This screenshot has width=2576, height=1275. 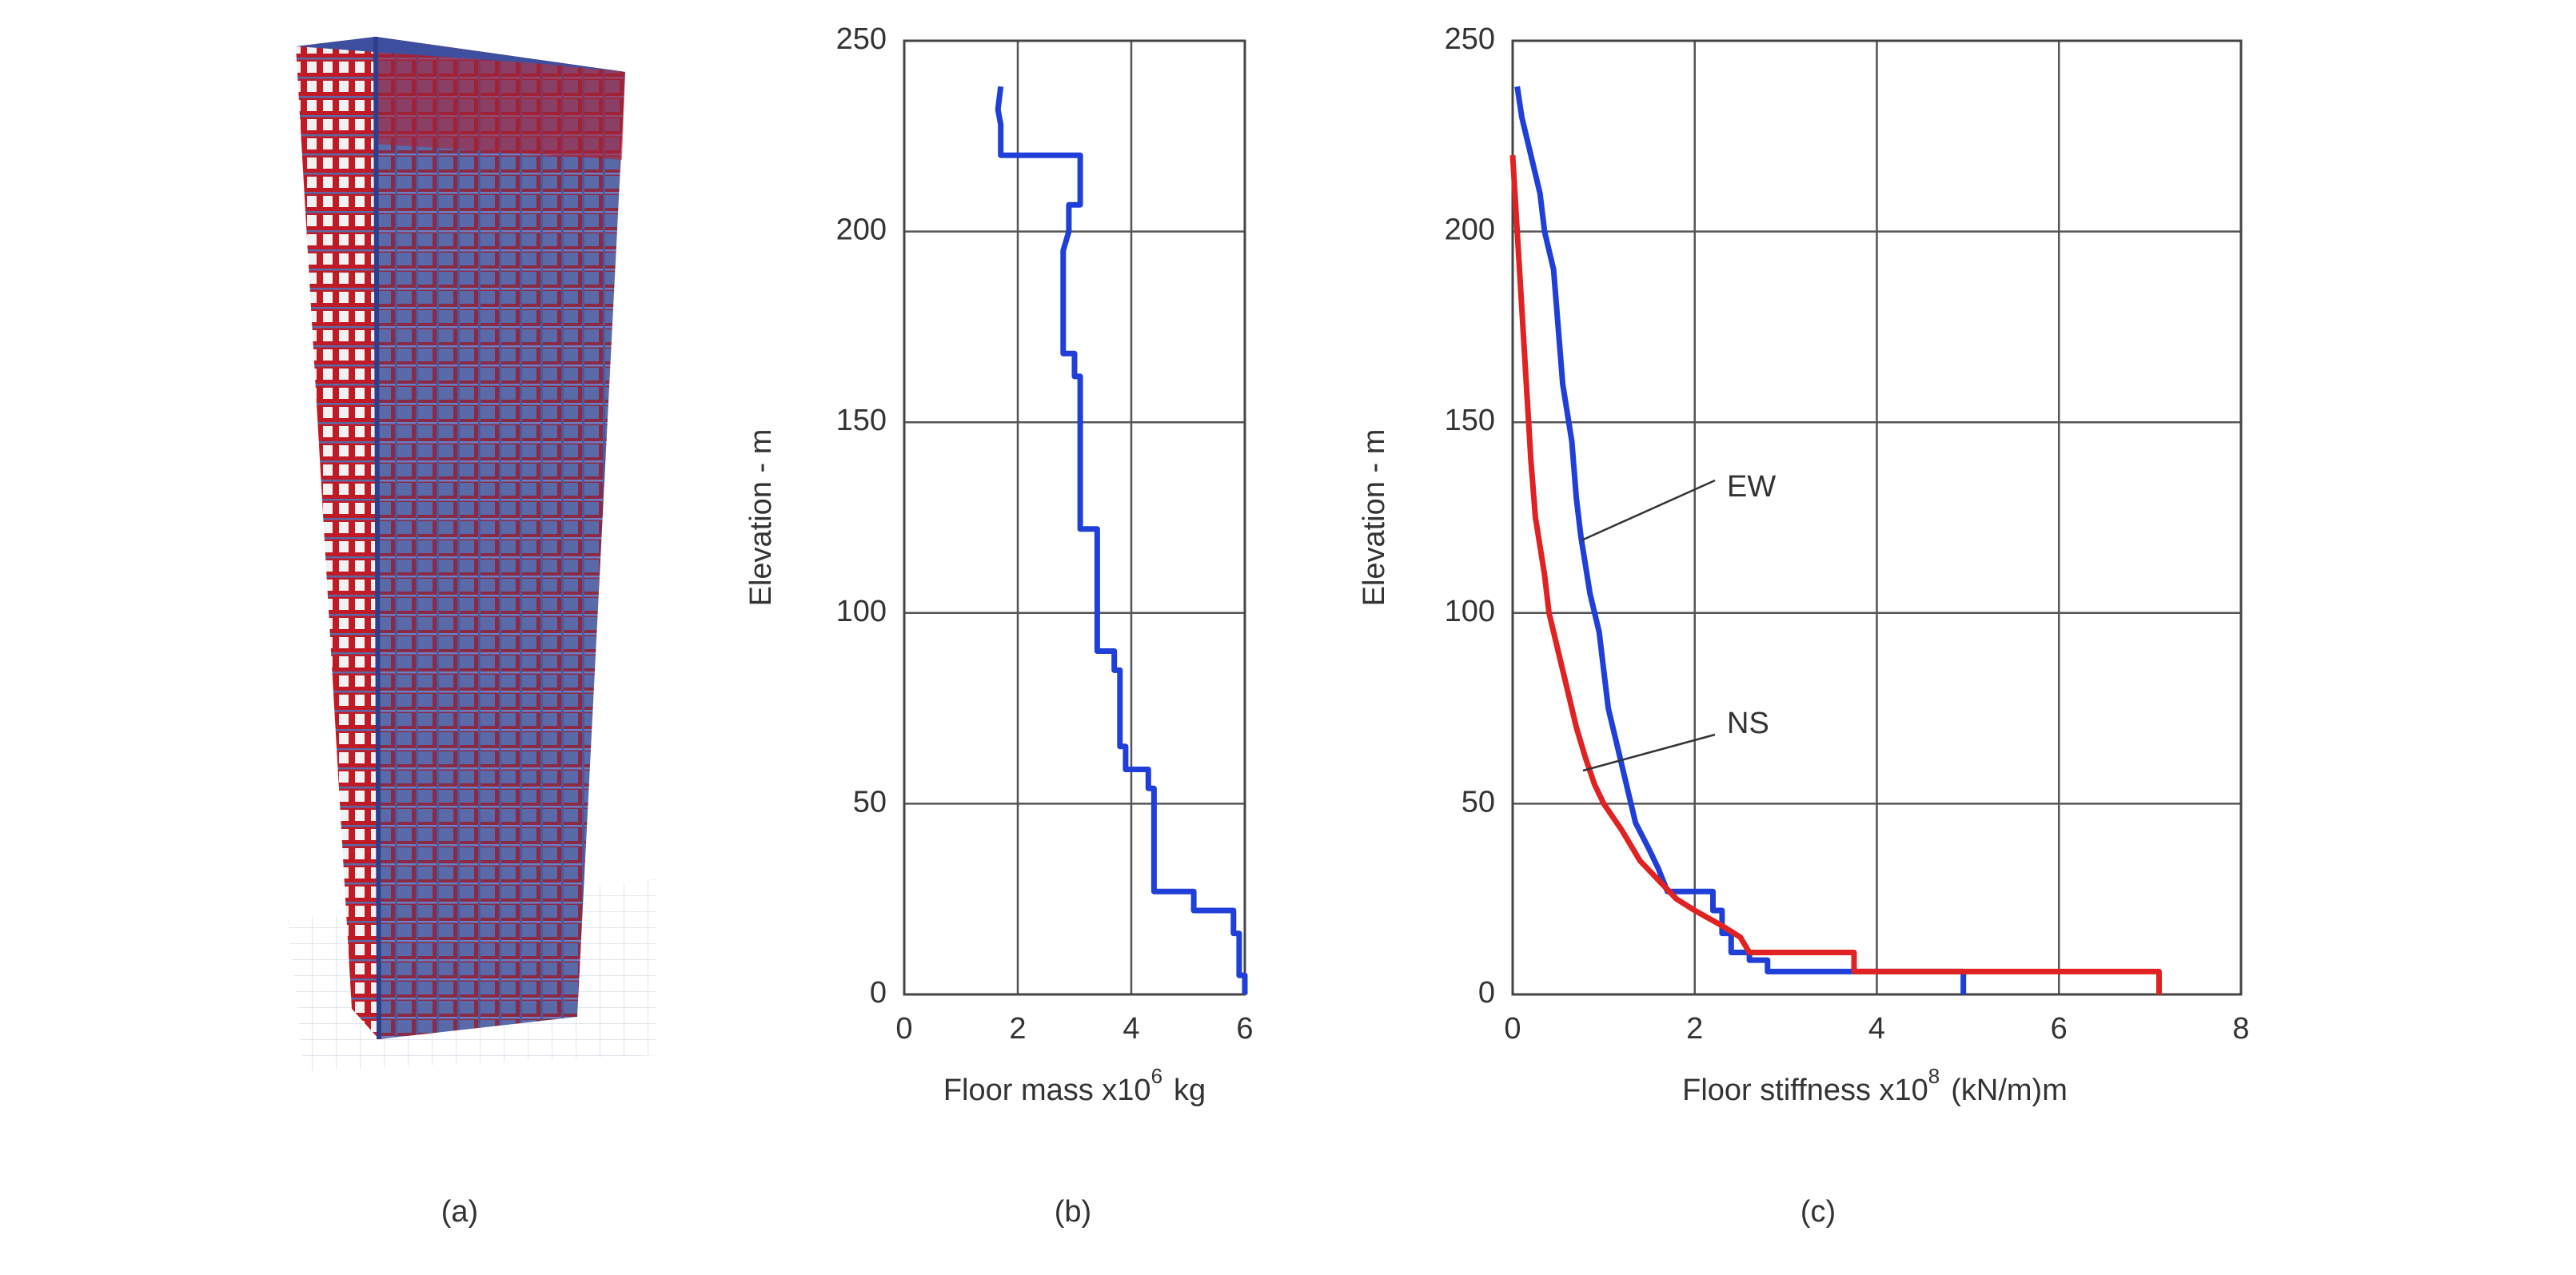 What do you see at coordinates (501, 538) in the screenshot?
I see `front-face` at bounding box center [501, 538].